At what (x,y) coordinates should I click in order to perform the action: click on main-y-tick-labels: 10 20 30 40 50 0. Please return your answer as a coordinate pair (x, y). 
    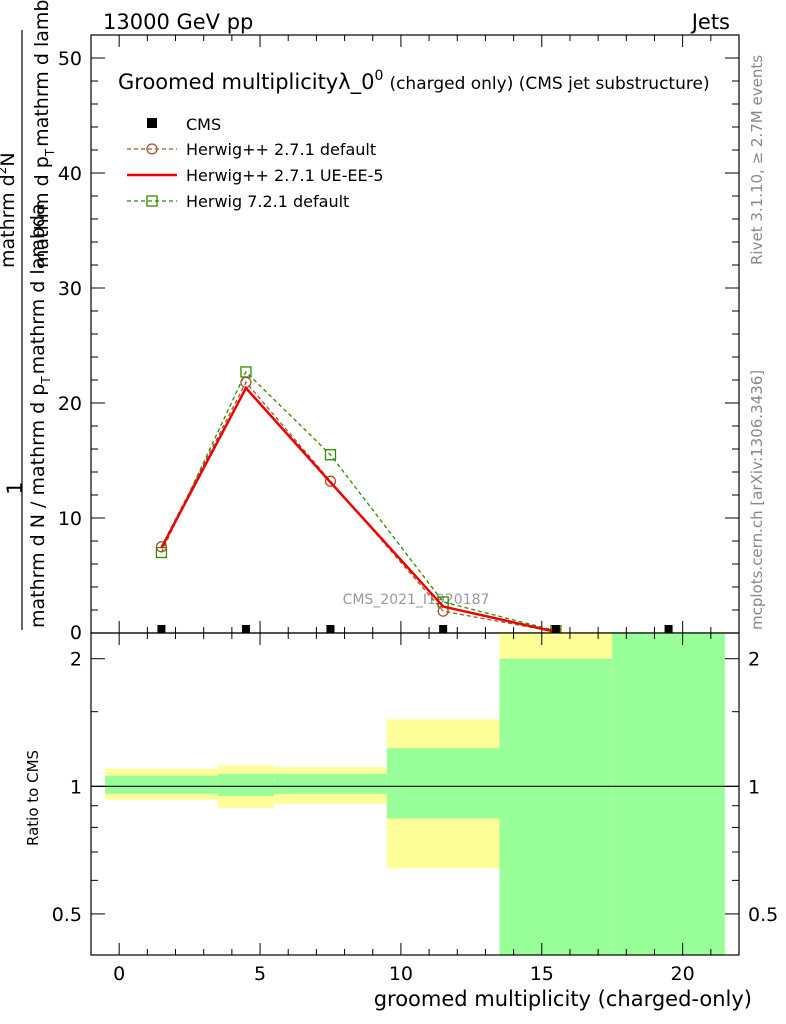
    Looking at the image, I should click on (70, 346).